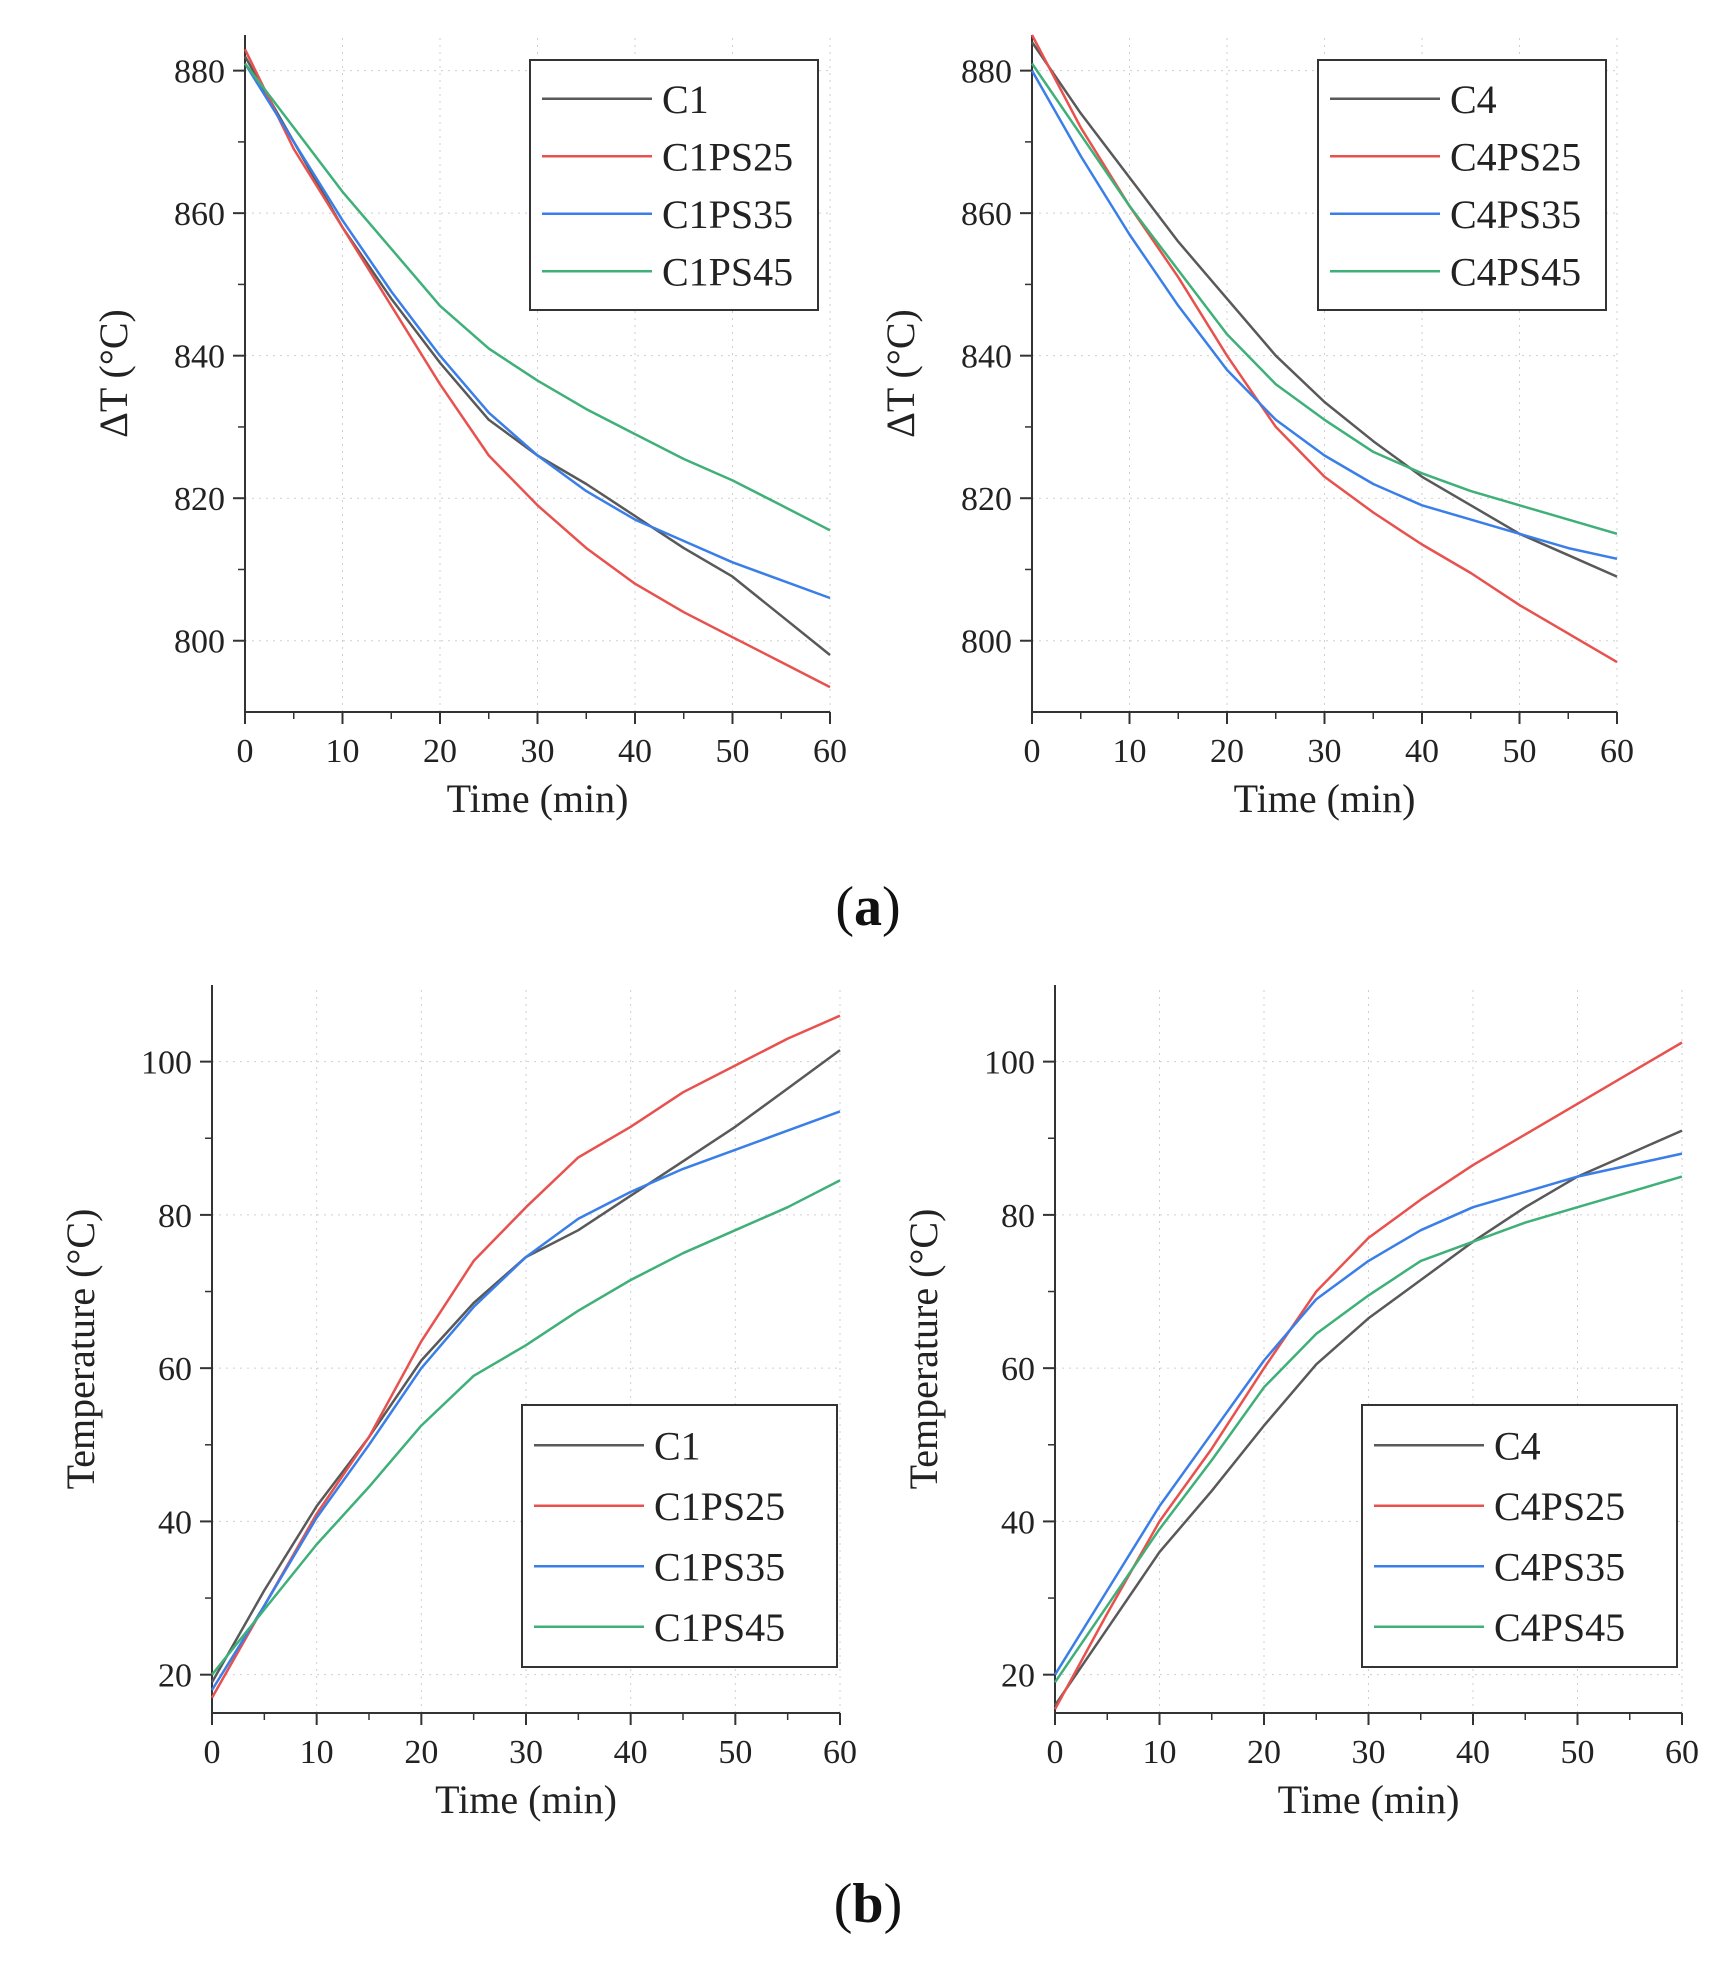 The image size is (1736, 1984). I want to click on panel-label-a: (a), so click(867, 907).